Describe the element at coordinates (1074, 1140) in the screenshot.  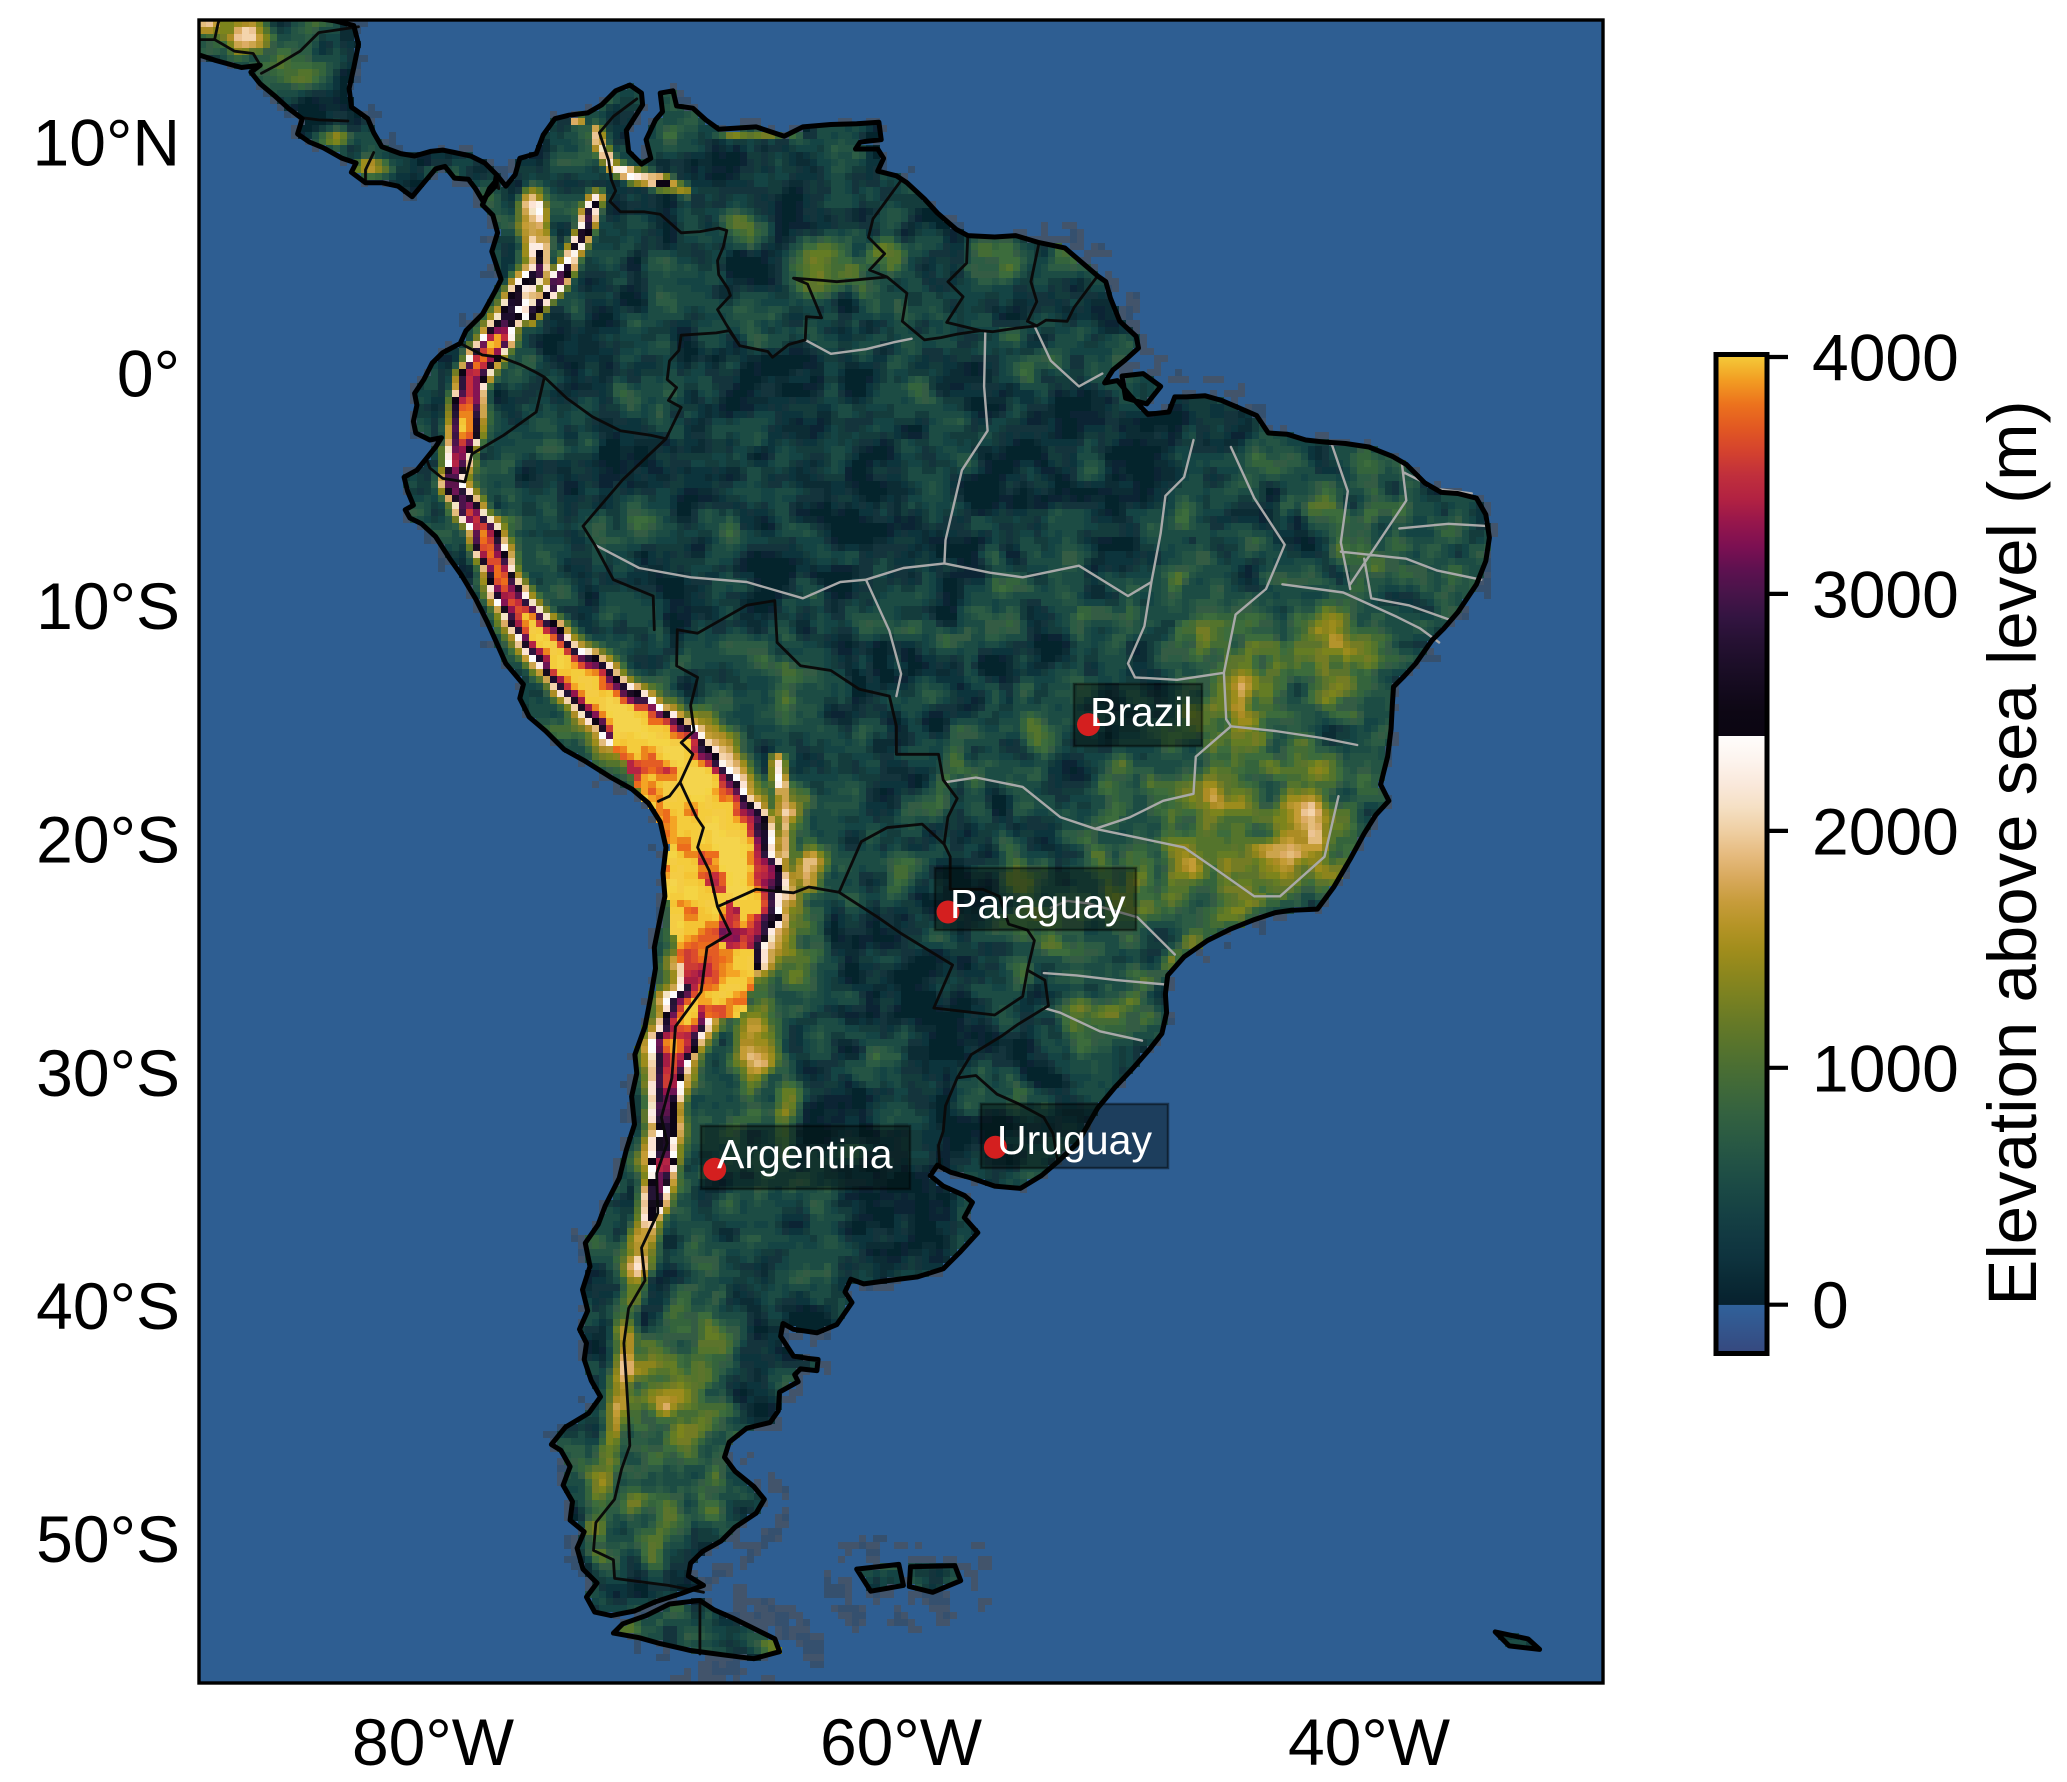
I see `svg-text: Uruguay` at that location.